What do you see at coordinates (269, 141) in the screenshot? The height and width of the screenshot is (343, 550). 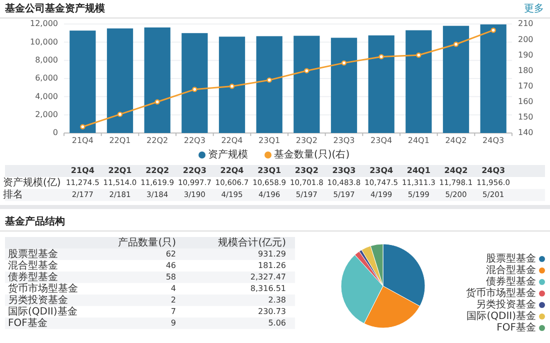 I see `x-tick-label: 23Q1` at bounding box center [269, 141].